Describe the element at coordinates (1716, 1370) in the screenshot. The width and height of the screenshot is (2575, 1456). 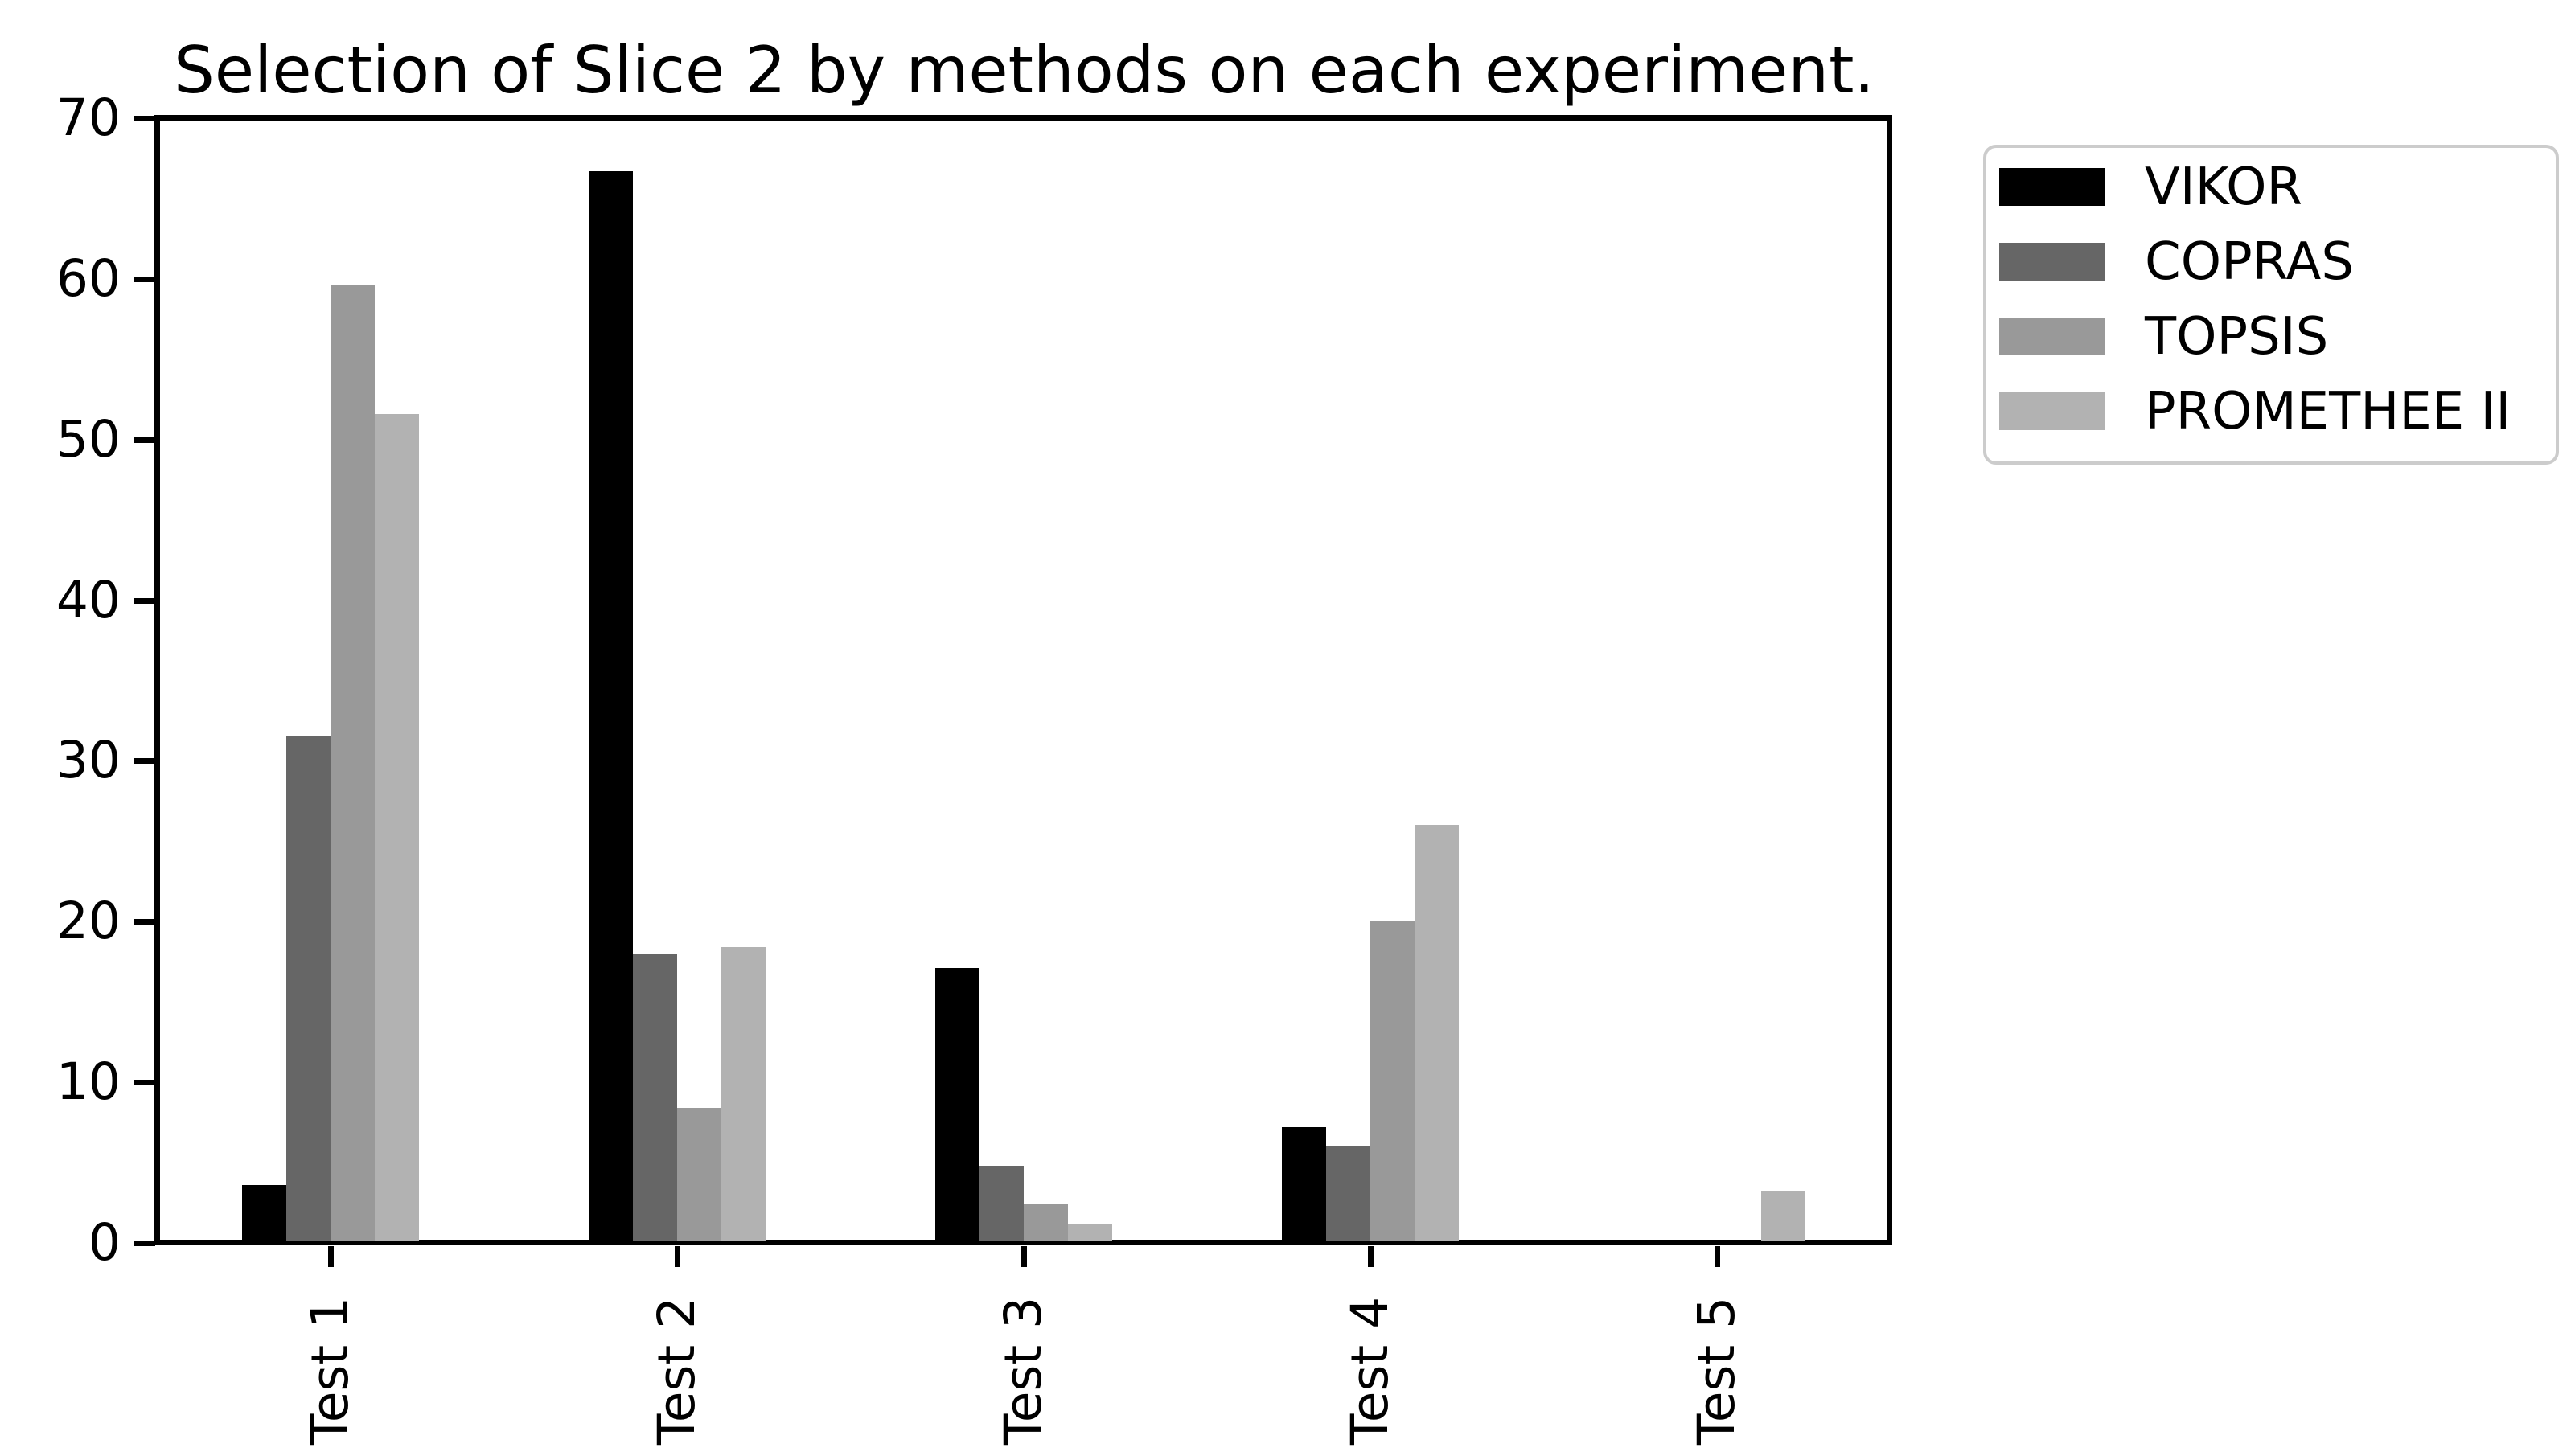
I see `x-axis-tick-label: Test 5` at that location.